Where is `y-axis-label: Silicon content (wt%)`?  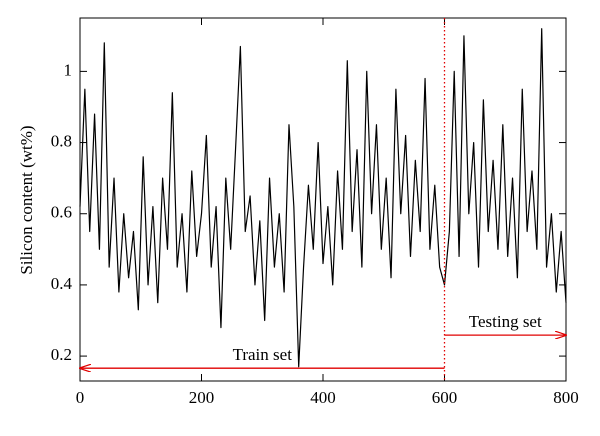
y-axis-label: Silicon content (wt%) is located at coordinates (26, 199).